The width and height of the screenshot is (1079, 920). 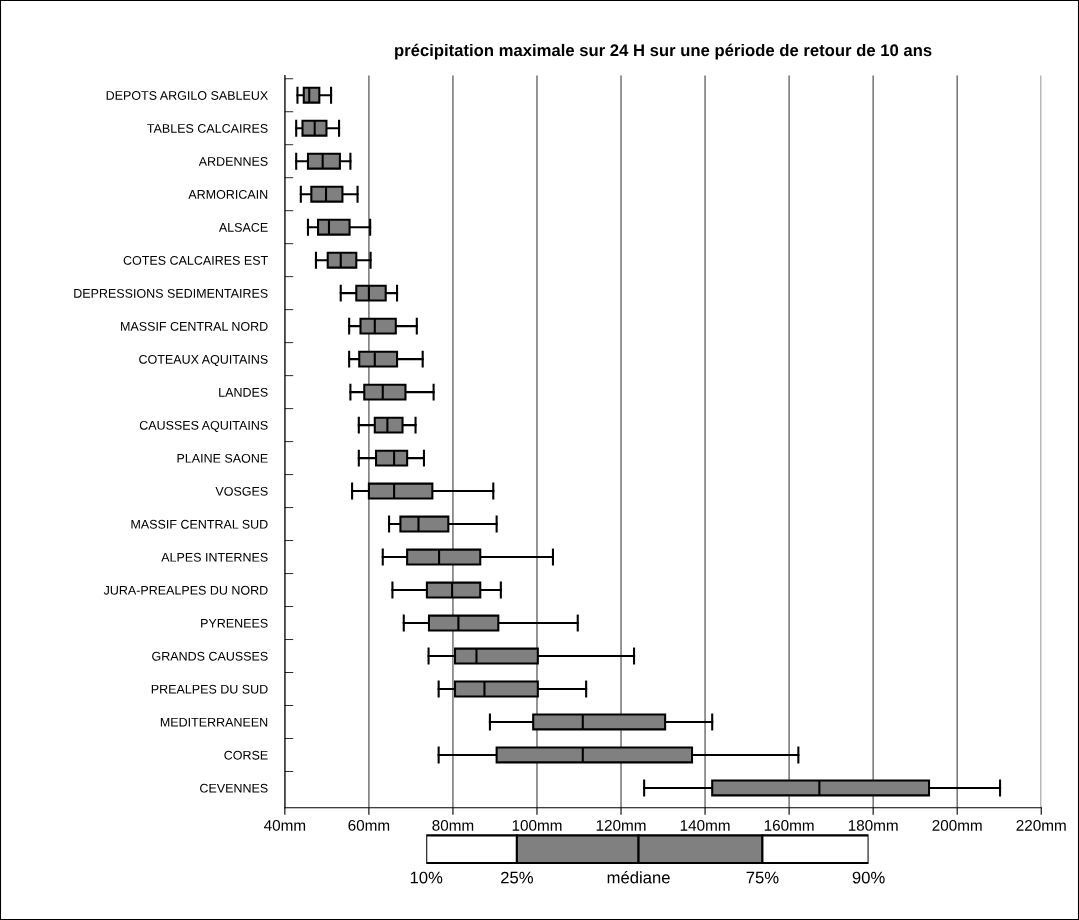 What do you see at coordinates (203, 360) in the screenshot?
I see `y-tick-label: COTEAUX AQUITAINS` at bounding box center [203, 360].